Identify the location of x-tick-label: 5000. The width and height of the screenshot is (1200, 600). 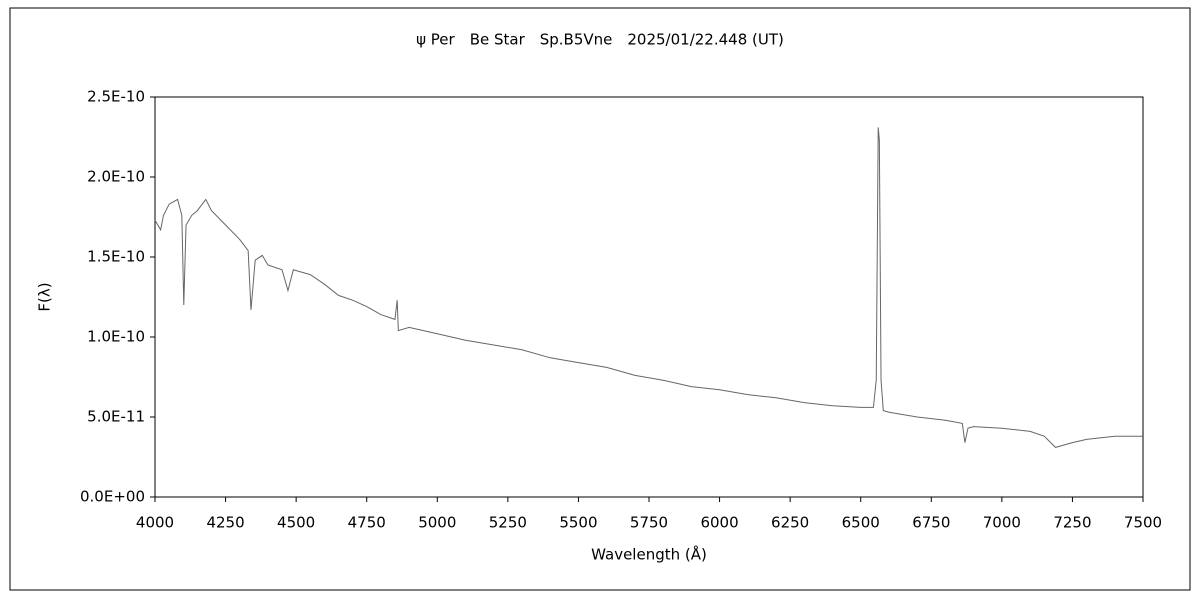
(437, 523).